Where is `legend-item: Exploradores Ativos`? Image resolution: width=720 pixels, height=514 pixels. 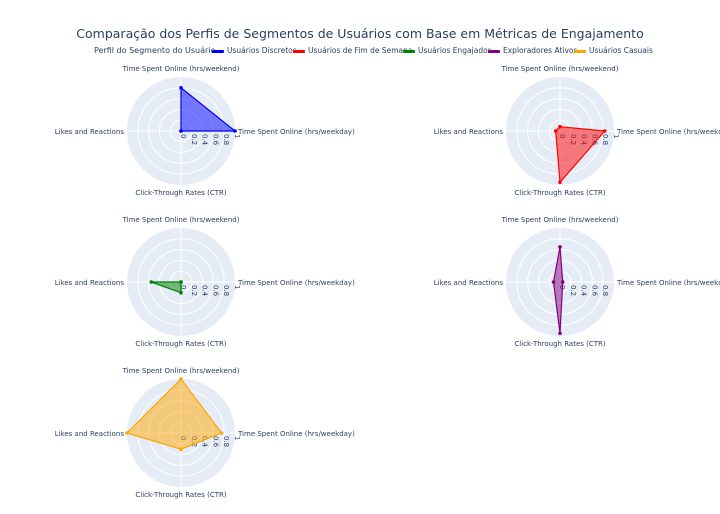 legend-item: Exploradores Ativos is located at coordinates (532, 50).